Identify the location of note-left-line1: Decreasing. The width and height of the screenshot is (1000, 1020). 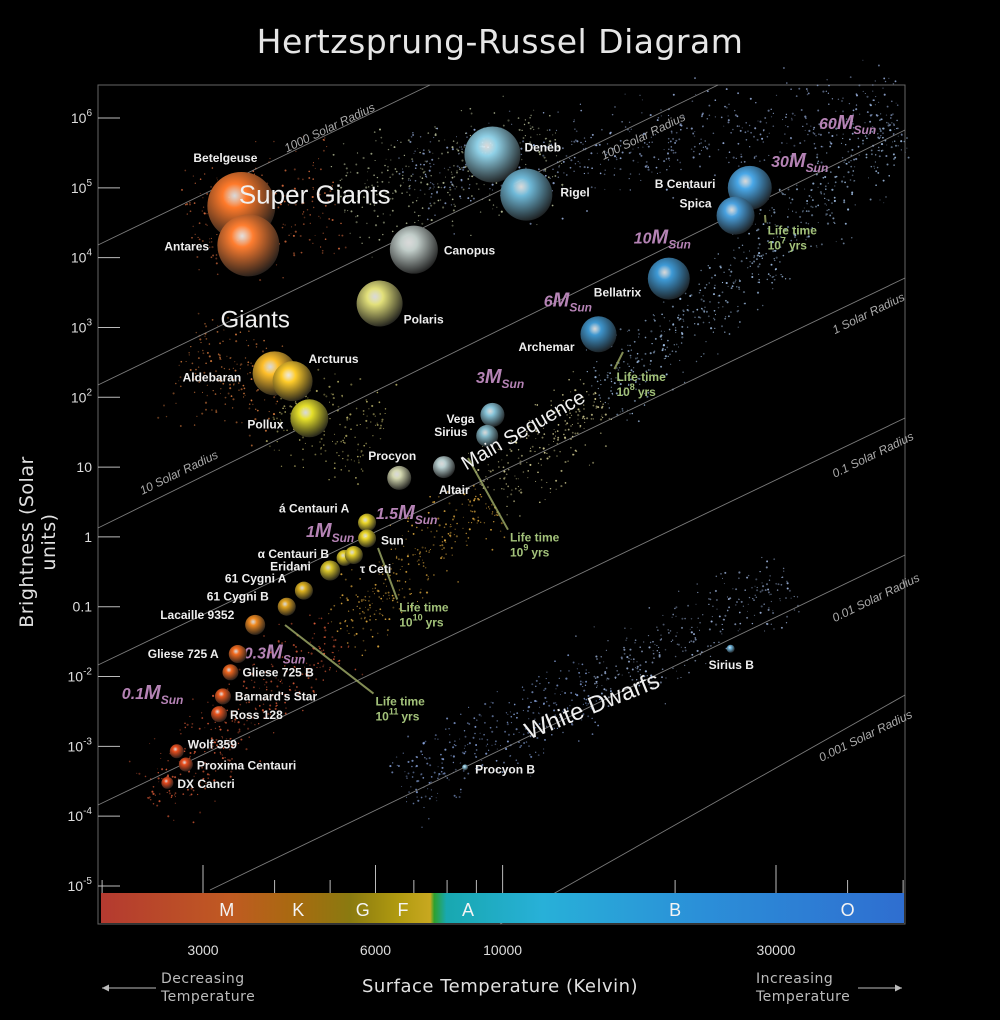
(203, 979).